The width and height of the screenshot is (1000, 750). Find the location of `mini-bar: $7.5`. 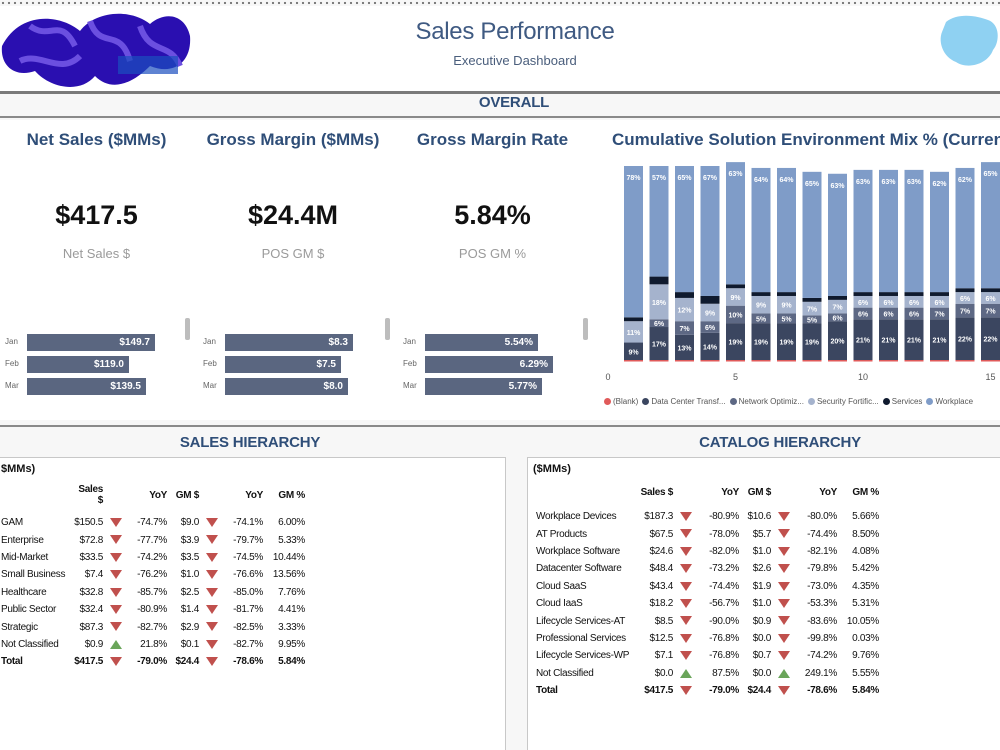

mini-bar: $7.5 is located at coordinates (283, 364).